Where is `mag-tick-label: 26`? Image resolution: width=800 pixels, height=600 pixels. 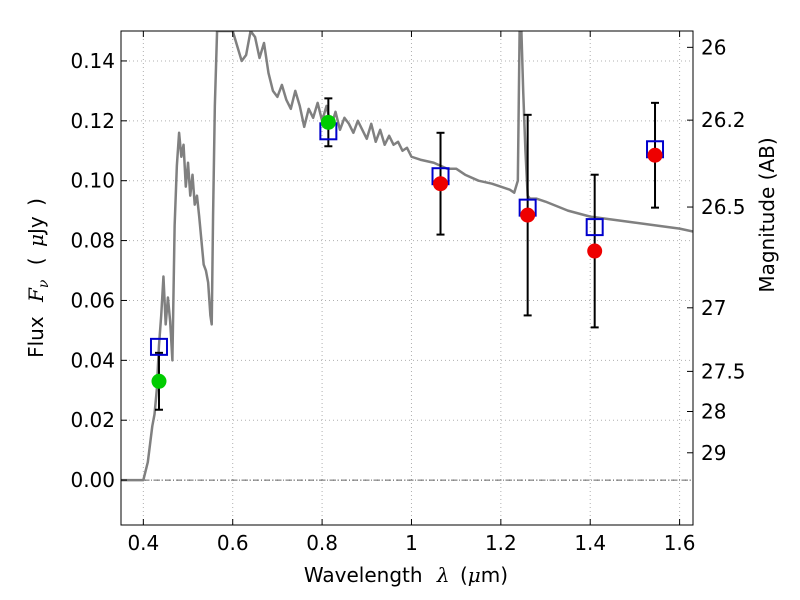 mag-tick-label: 26 is located at coordinates (713, 47).